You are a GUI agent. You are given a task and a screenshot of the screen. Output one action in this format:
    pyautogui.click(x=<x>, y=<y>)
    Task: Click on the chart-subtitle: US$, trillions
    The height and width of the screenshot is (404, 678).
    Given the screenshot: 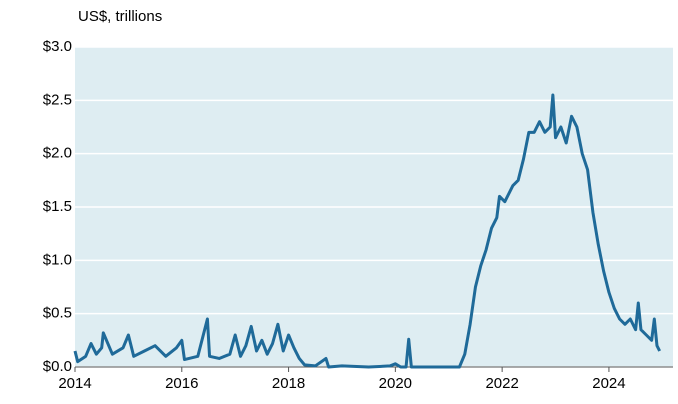 What is the action you would take?
    pyautogui.click(x=120, y=16)
    